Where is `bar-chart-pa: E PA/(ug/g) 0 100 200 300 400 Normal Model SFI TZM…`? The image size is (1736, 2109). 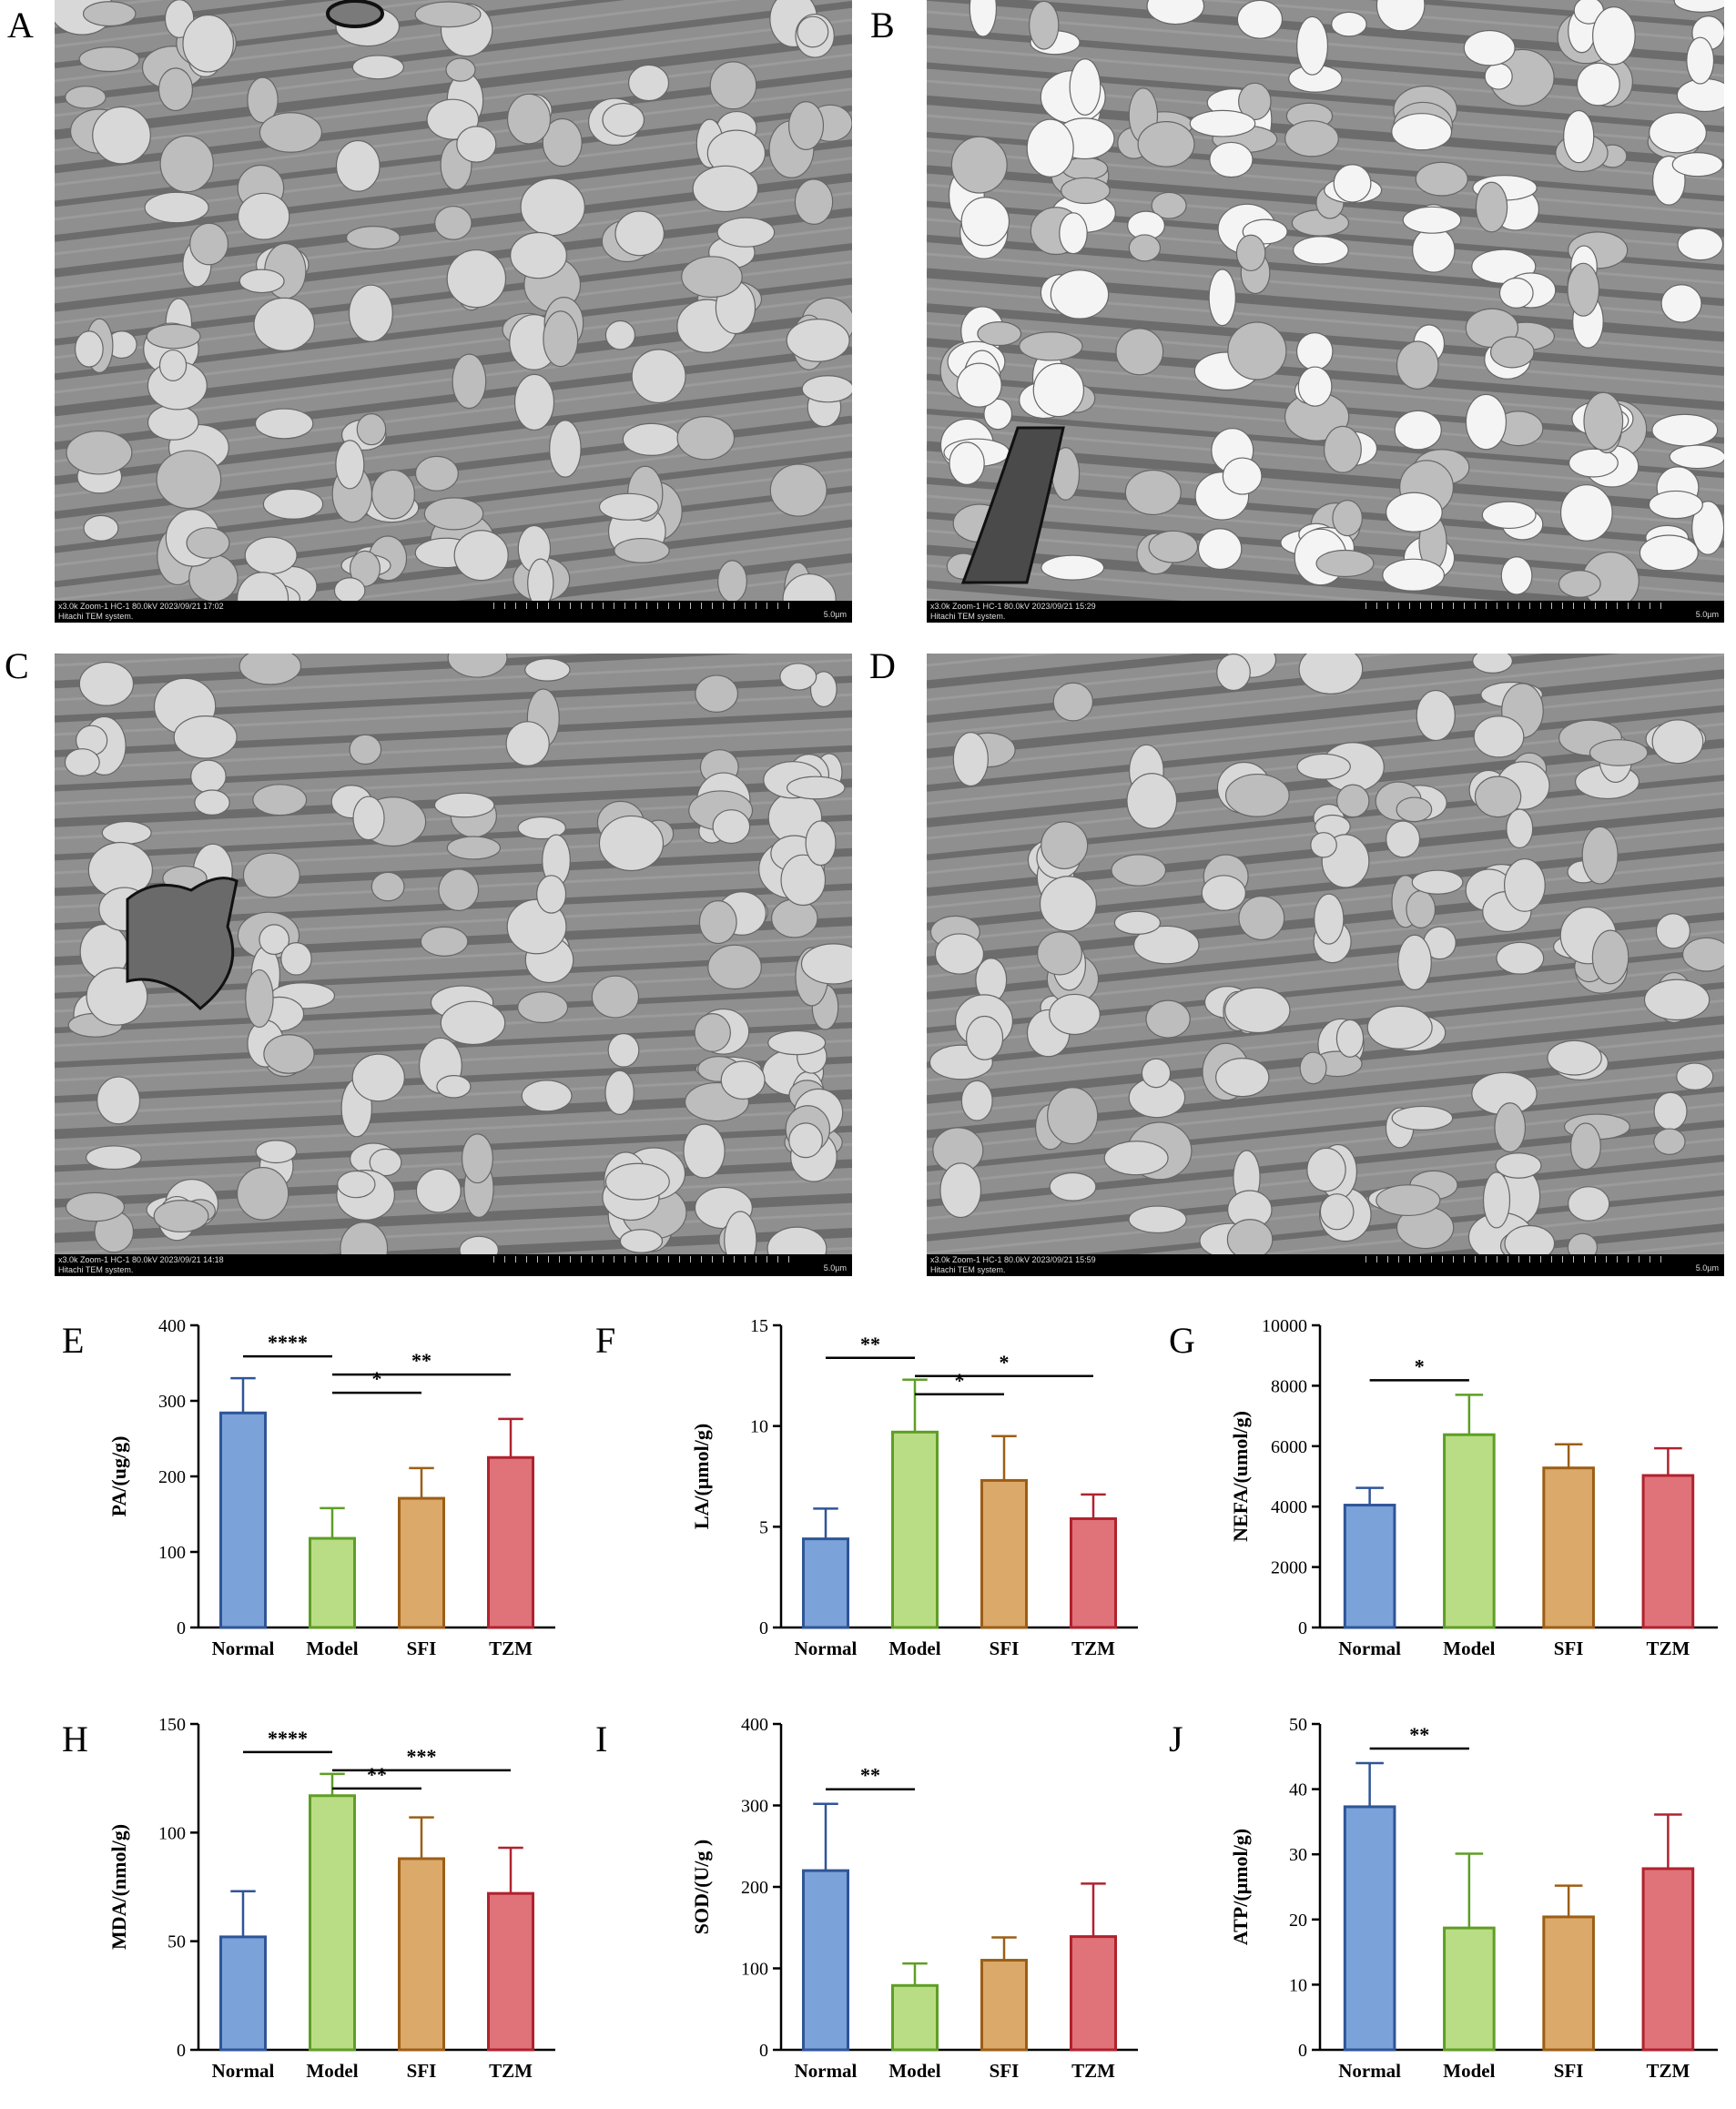
bar-chart-pa: E PA/(ug/g) 0 100 200 300 400 Normal Model SFI TZM… is located at coordinates (287, 1493).